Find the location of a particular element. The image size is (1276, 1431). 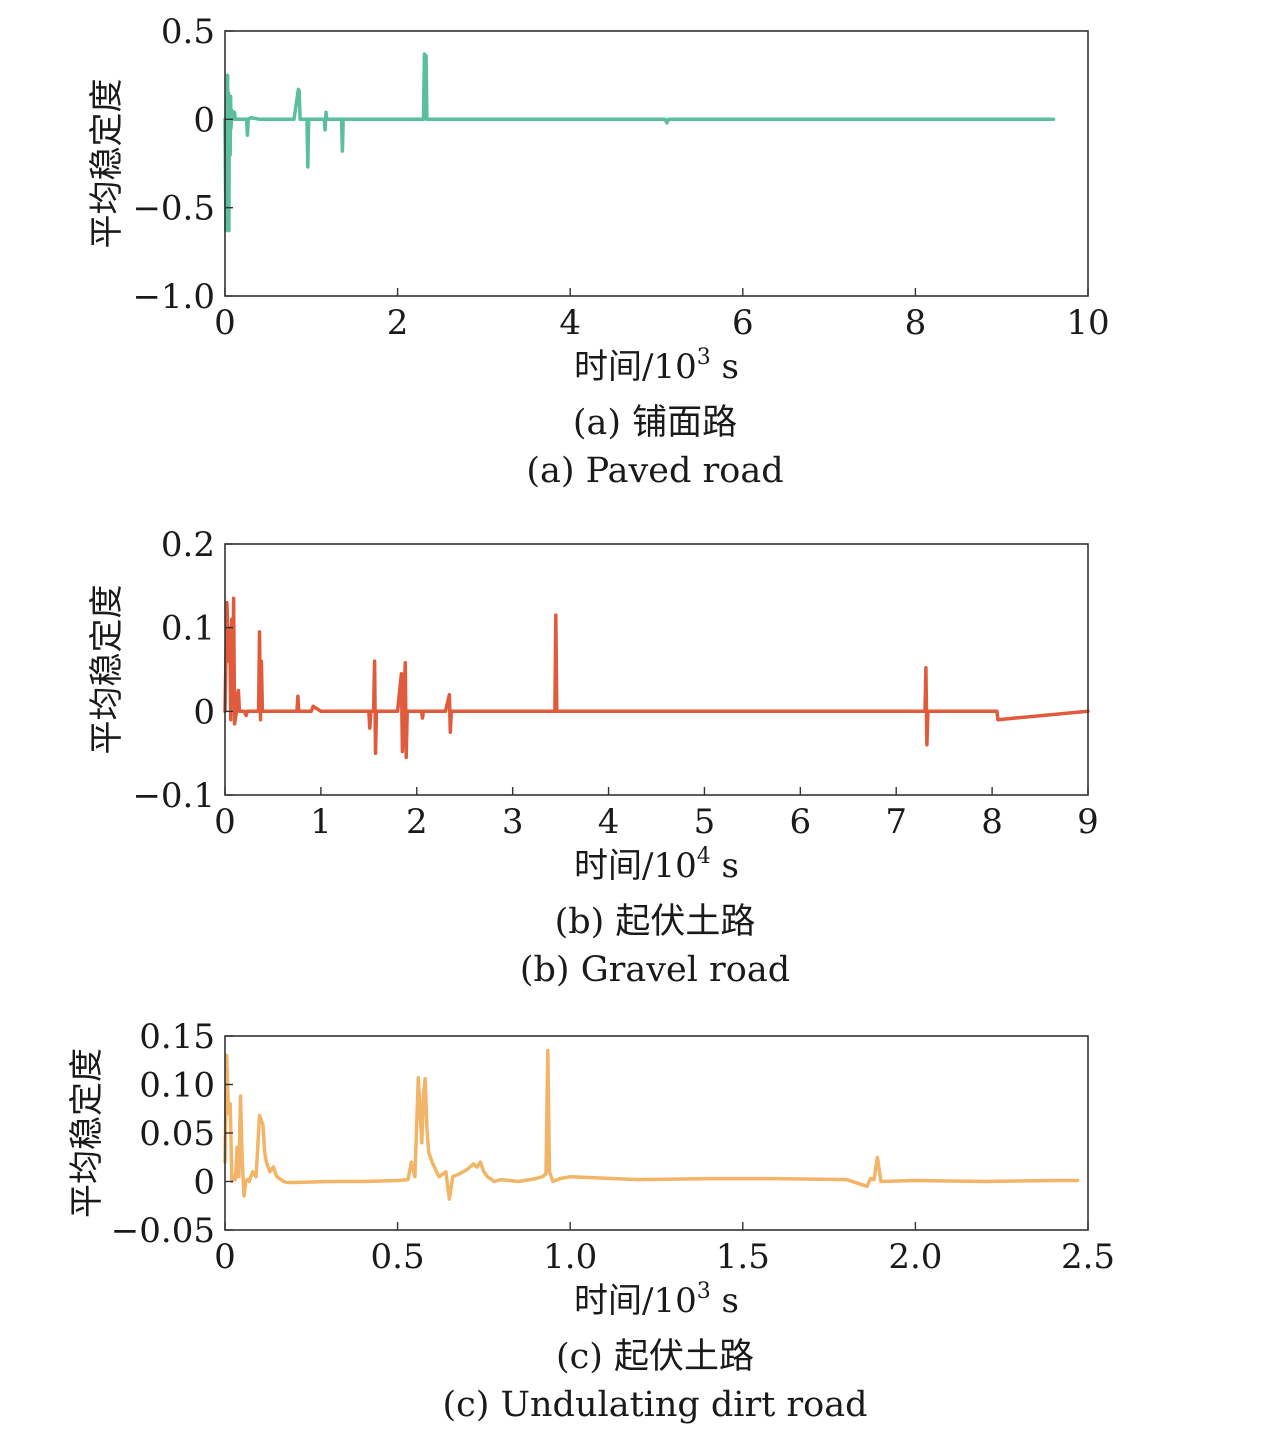

x-axis-title-exponent: 4 is located at coordinates (704, 856).